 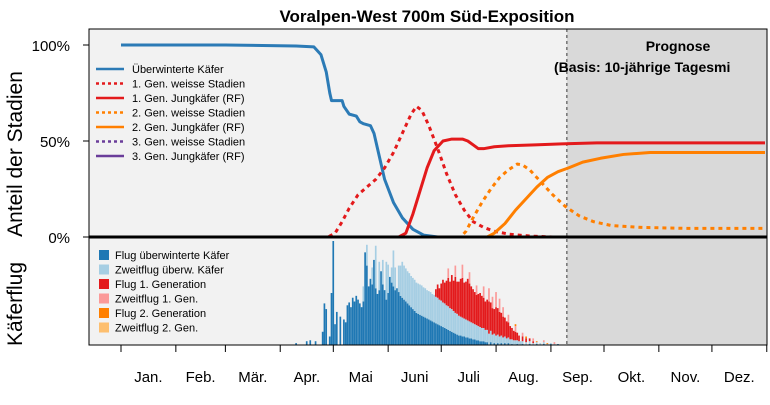 What do you see at coordinates (252, 377) in the screenshot?
I see `month-label-3: Mär.` at bounding box center [252, 377].